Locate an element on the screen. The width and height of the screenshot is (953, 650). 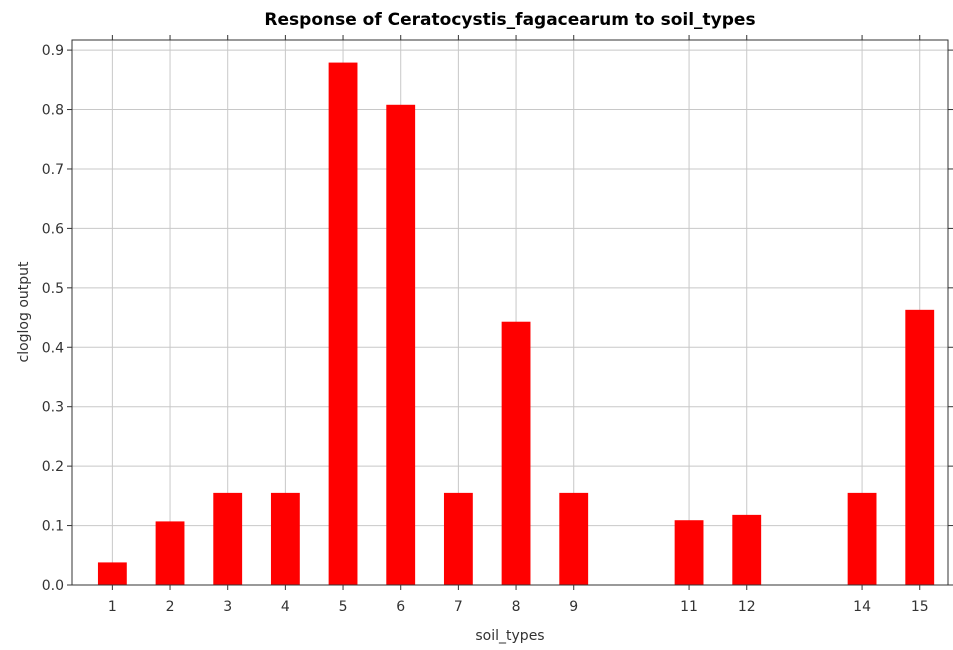
x-tick-label: 8 is located at coordinates (516, 607).